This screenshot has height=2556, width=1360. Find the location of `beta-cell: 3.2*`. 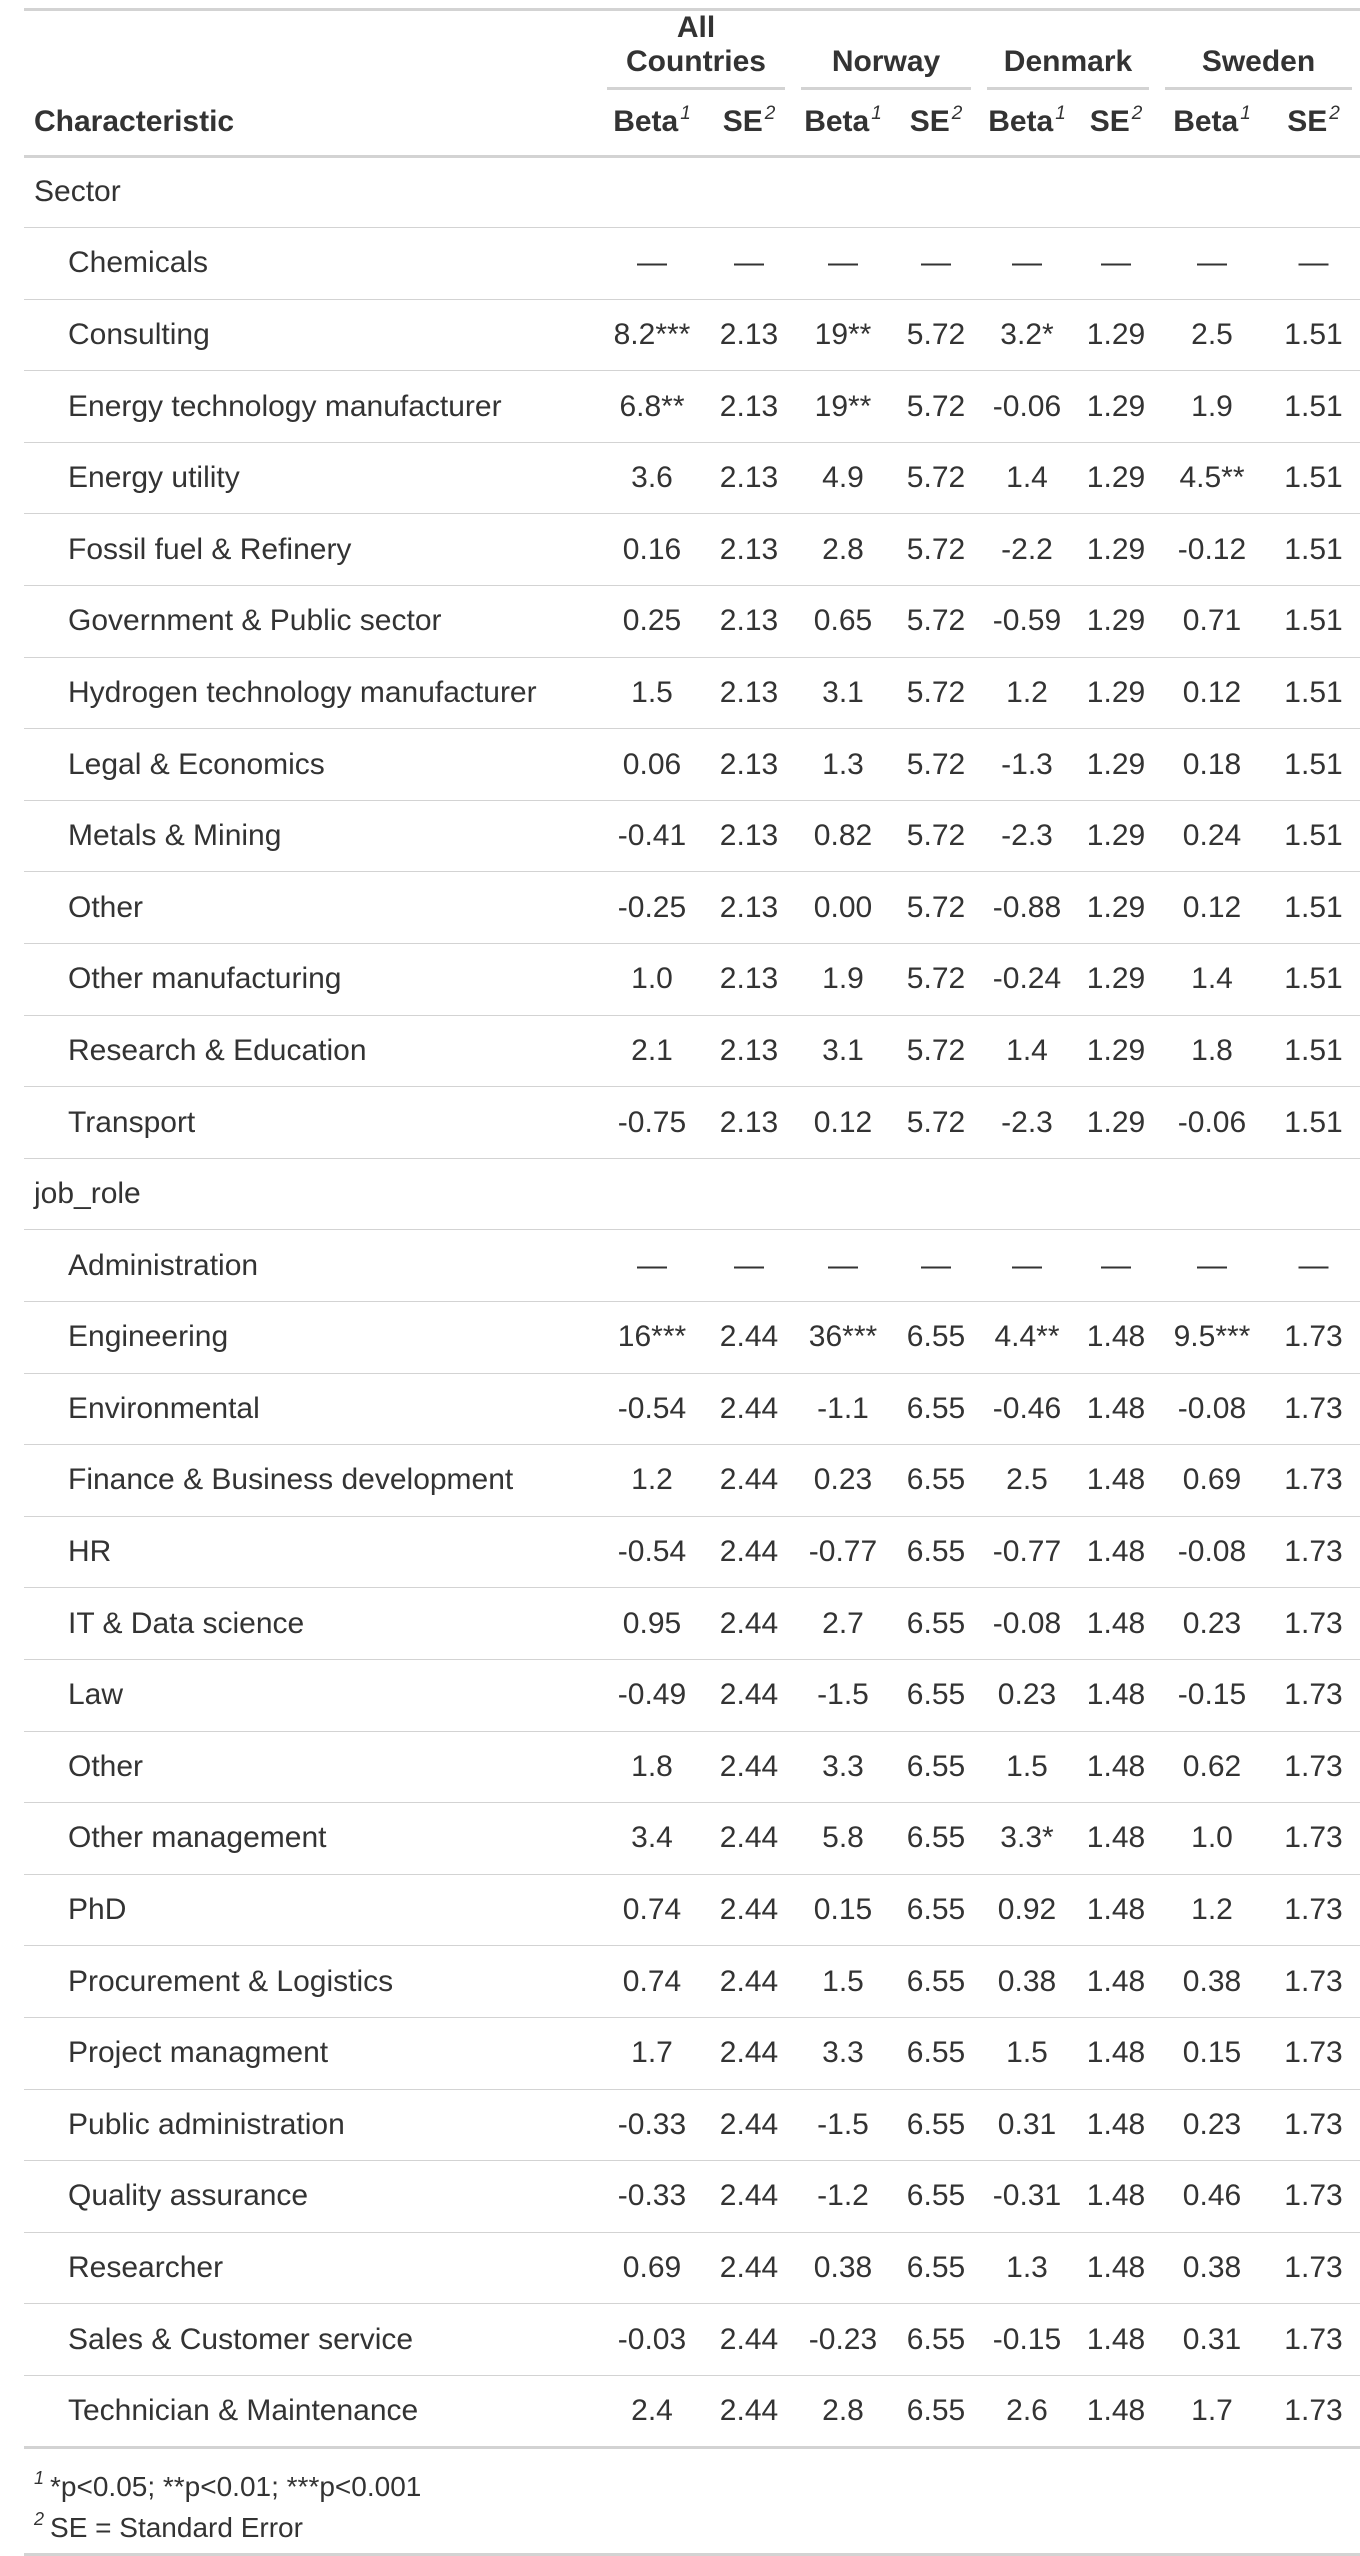

beta-cell: 3.2* is located at coordinates (1027, 334).